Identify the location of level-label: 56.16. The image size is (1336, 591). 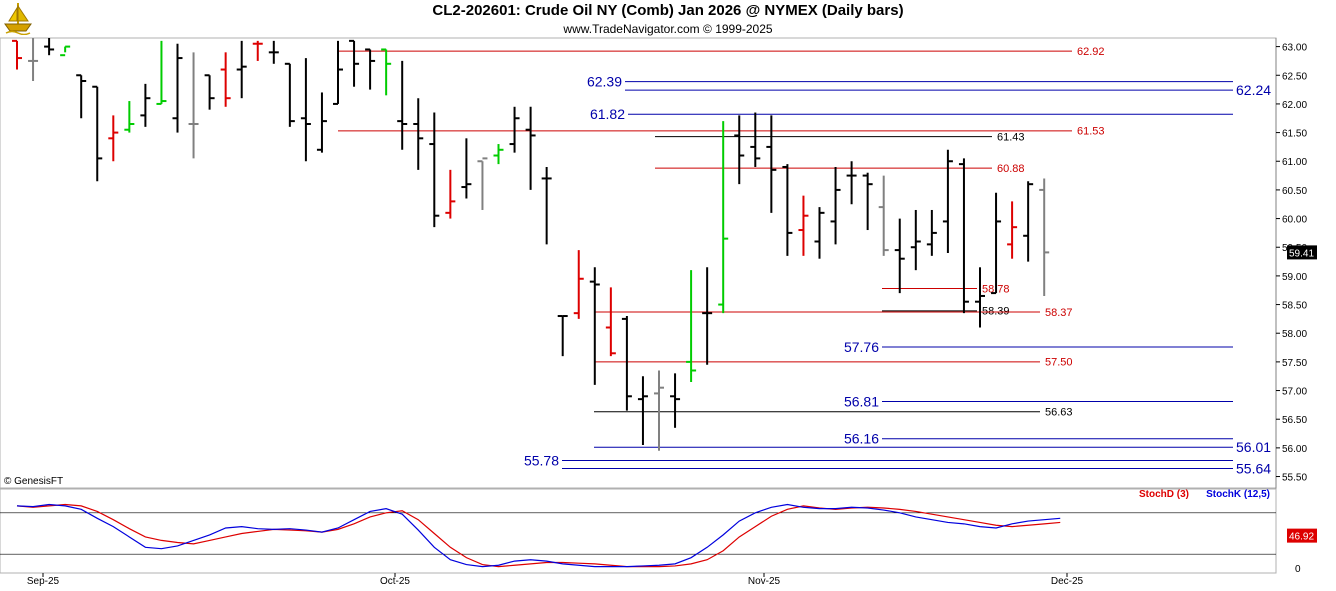
(861, 439).